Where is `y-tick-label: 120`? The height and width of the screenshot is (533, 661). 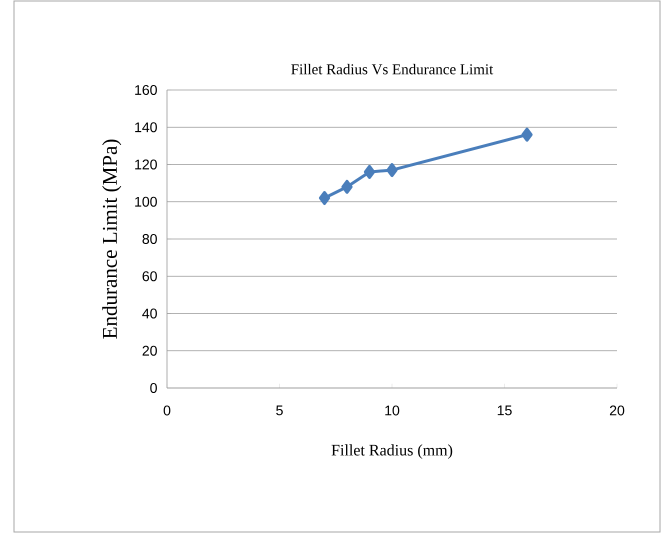 y-tick-label: 120 is located at coordinates (146, 165).